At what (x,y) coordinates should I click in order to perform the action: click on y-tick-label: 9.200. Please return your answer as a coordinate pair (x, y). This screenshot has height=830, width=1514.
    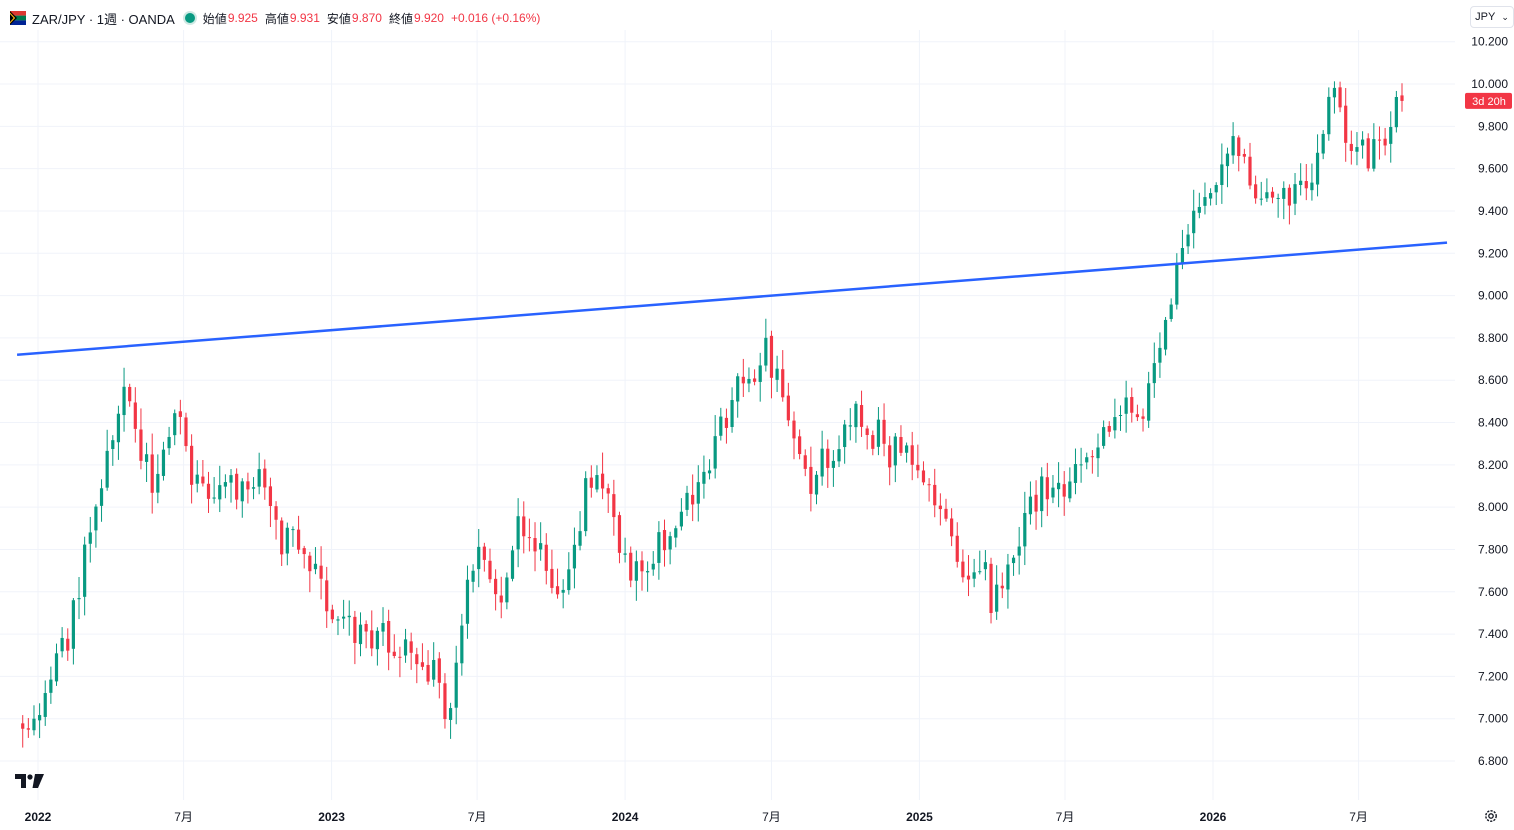
    Looking at the image, I should click on (1493, 253).